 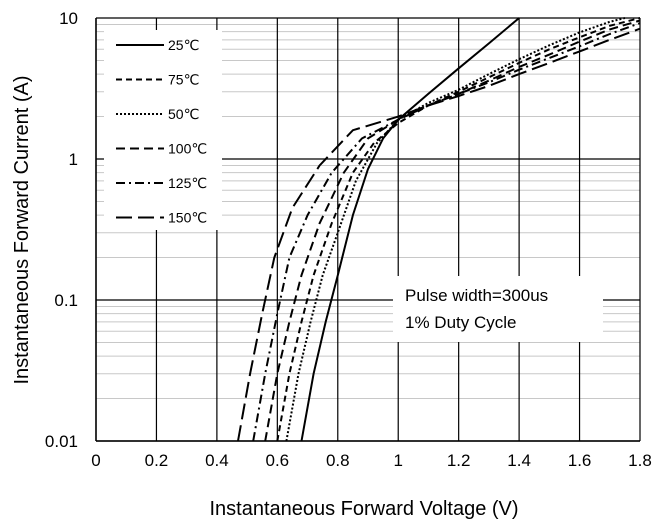 I want to click on y-axis-title: Instantaneous Forward Current (A), so click(x=22, y=229).